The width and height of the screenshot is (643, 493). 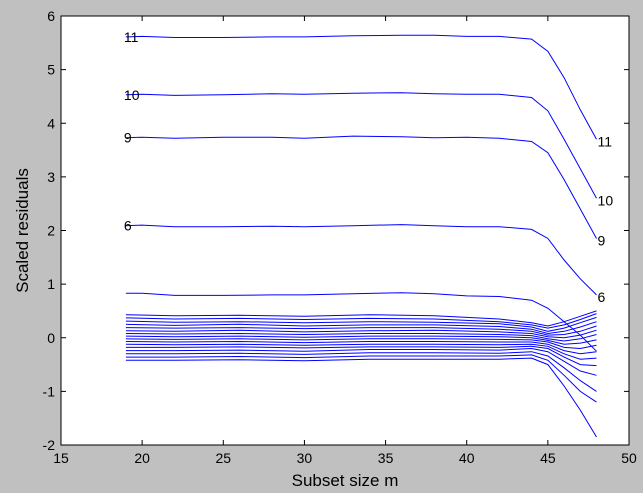 What do you see at coordinates (22, 230) in the screenshot?
I see `y-axis-title: Scaled residuals` at bounding box center [22, 230].